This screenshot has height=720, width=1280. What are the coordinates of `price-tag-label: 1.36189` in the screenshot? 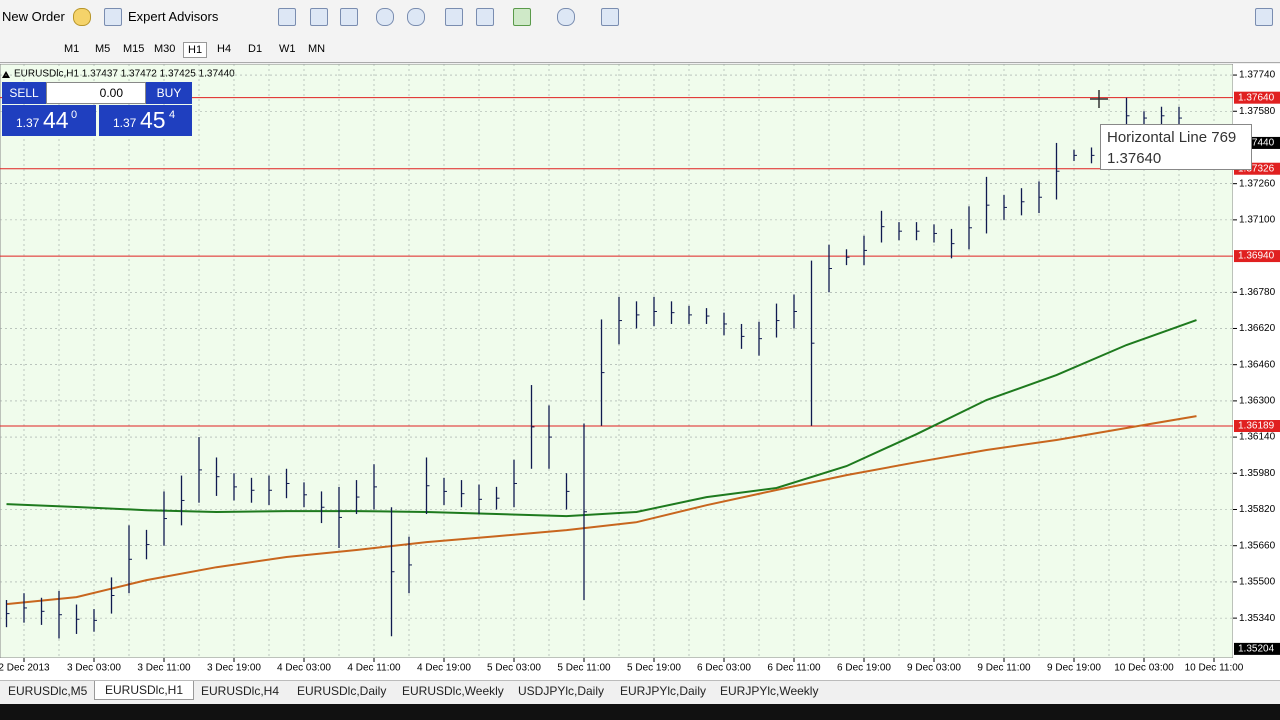 It's located at (1256, 426).